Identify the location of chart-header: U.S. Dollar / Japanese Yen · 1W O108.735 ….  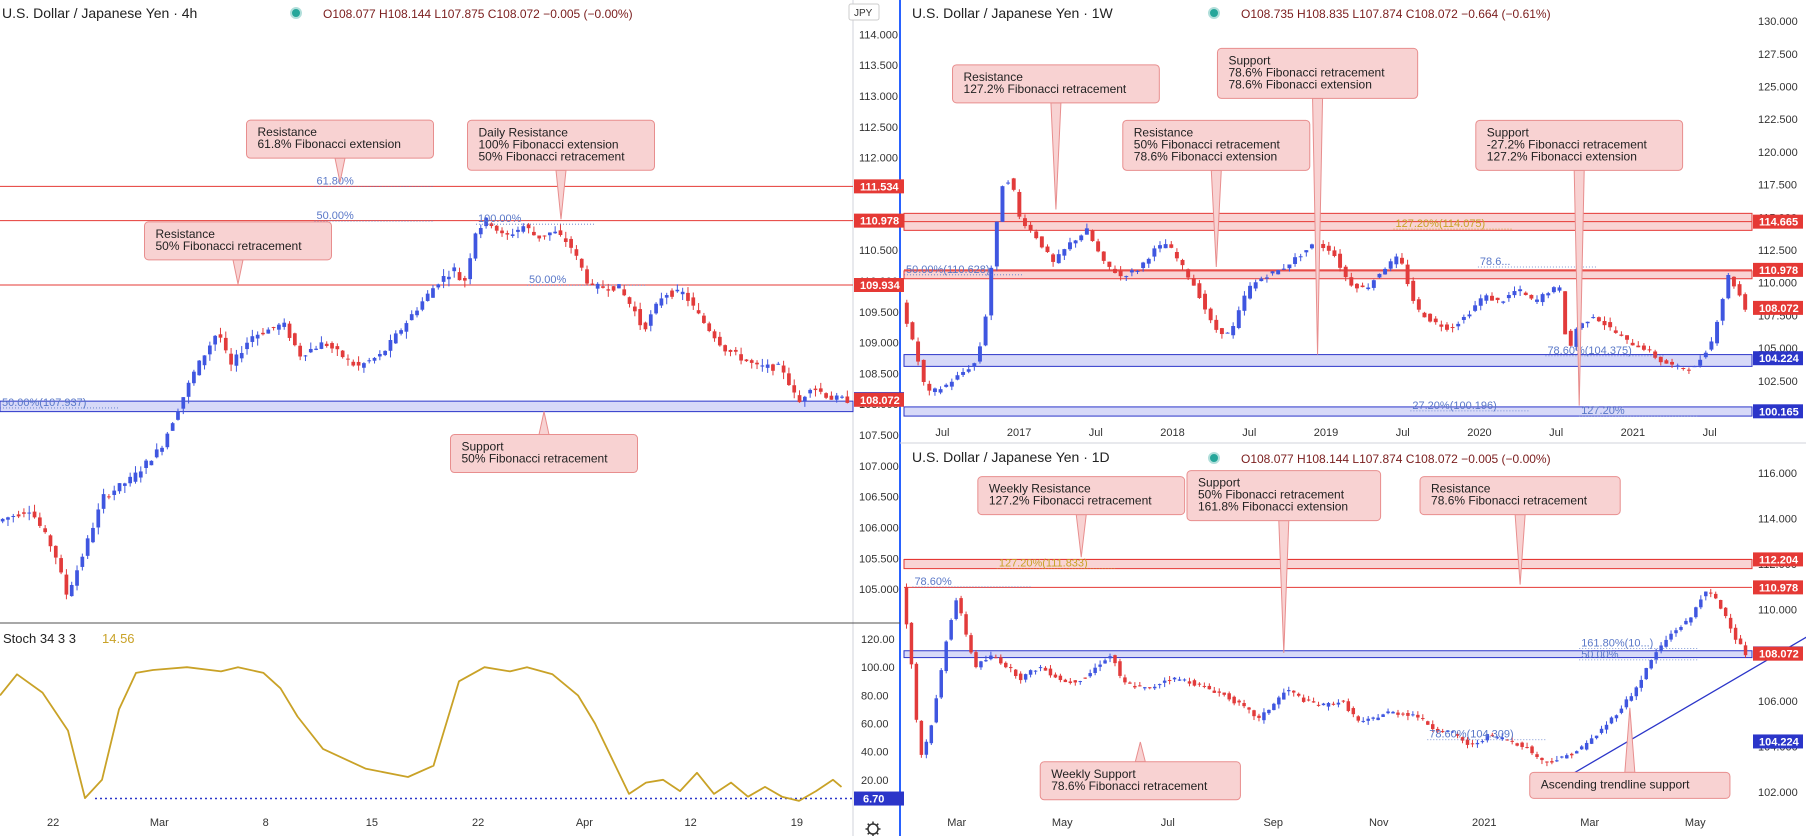
(1231, 13).